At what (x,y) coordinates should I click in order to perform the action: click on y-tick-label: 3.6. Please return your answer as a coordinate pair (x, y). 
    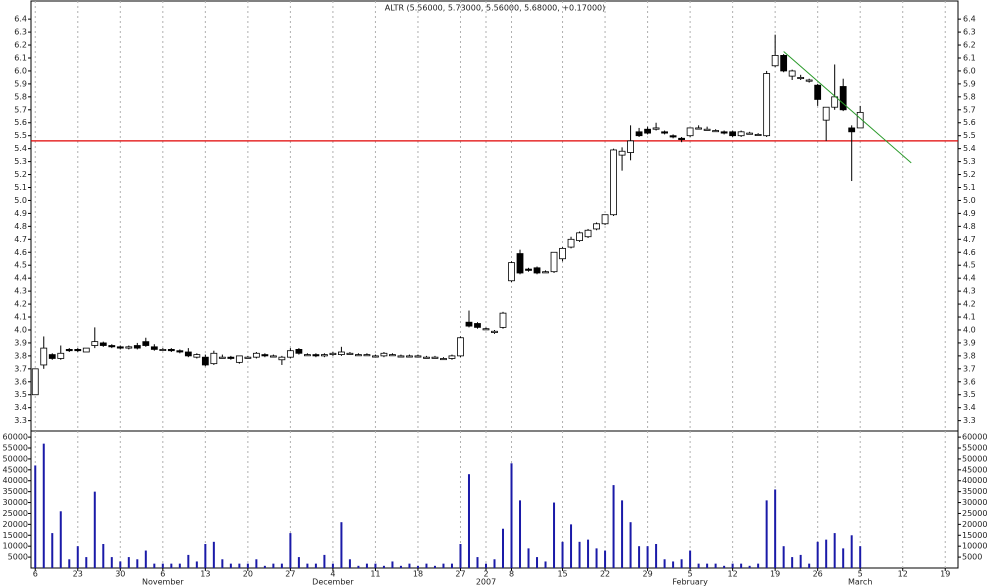
    Looking at the image, I should click on (969, 381).